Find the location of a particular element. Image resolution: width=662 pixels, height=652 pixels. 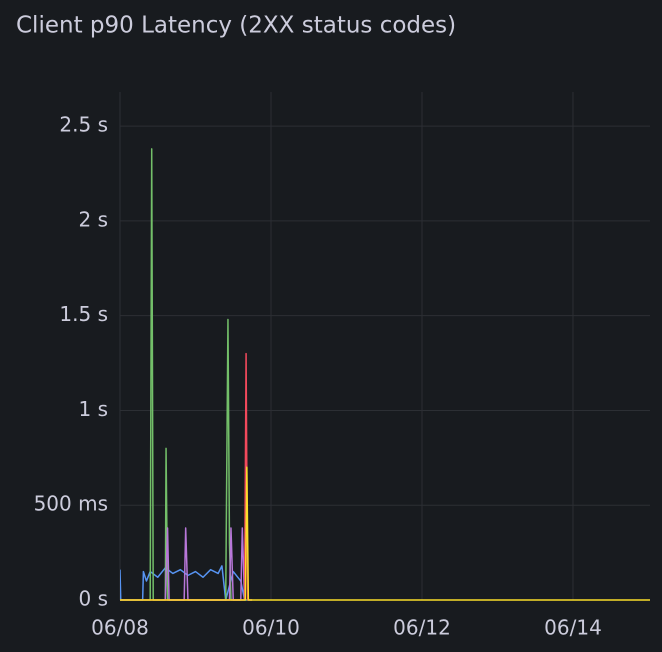

x-tick-label: 06/14 is located at coordinates (573, 628).